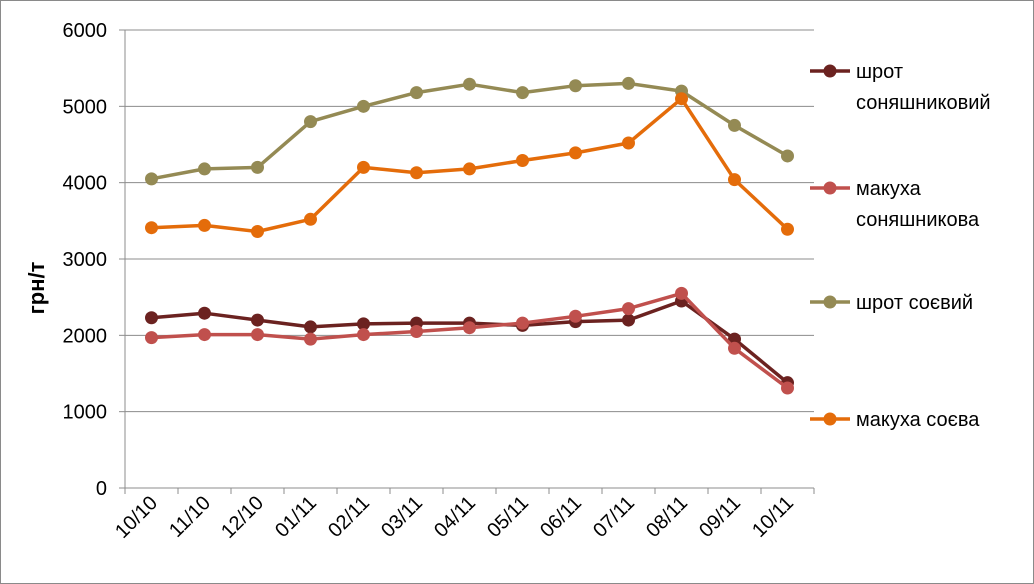  What do you see at coordinates (720, 517) in the screenshot?
I see `x-tick-label: 09/11` at bounding box center [720, 517].